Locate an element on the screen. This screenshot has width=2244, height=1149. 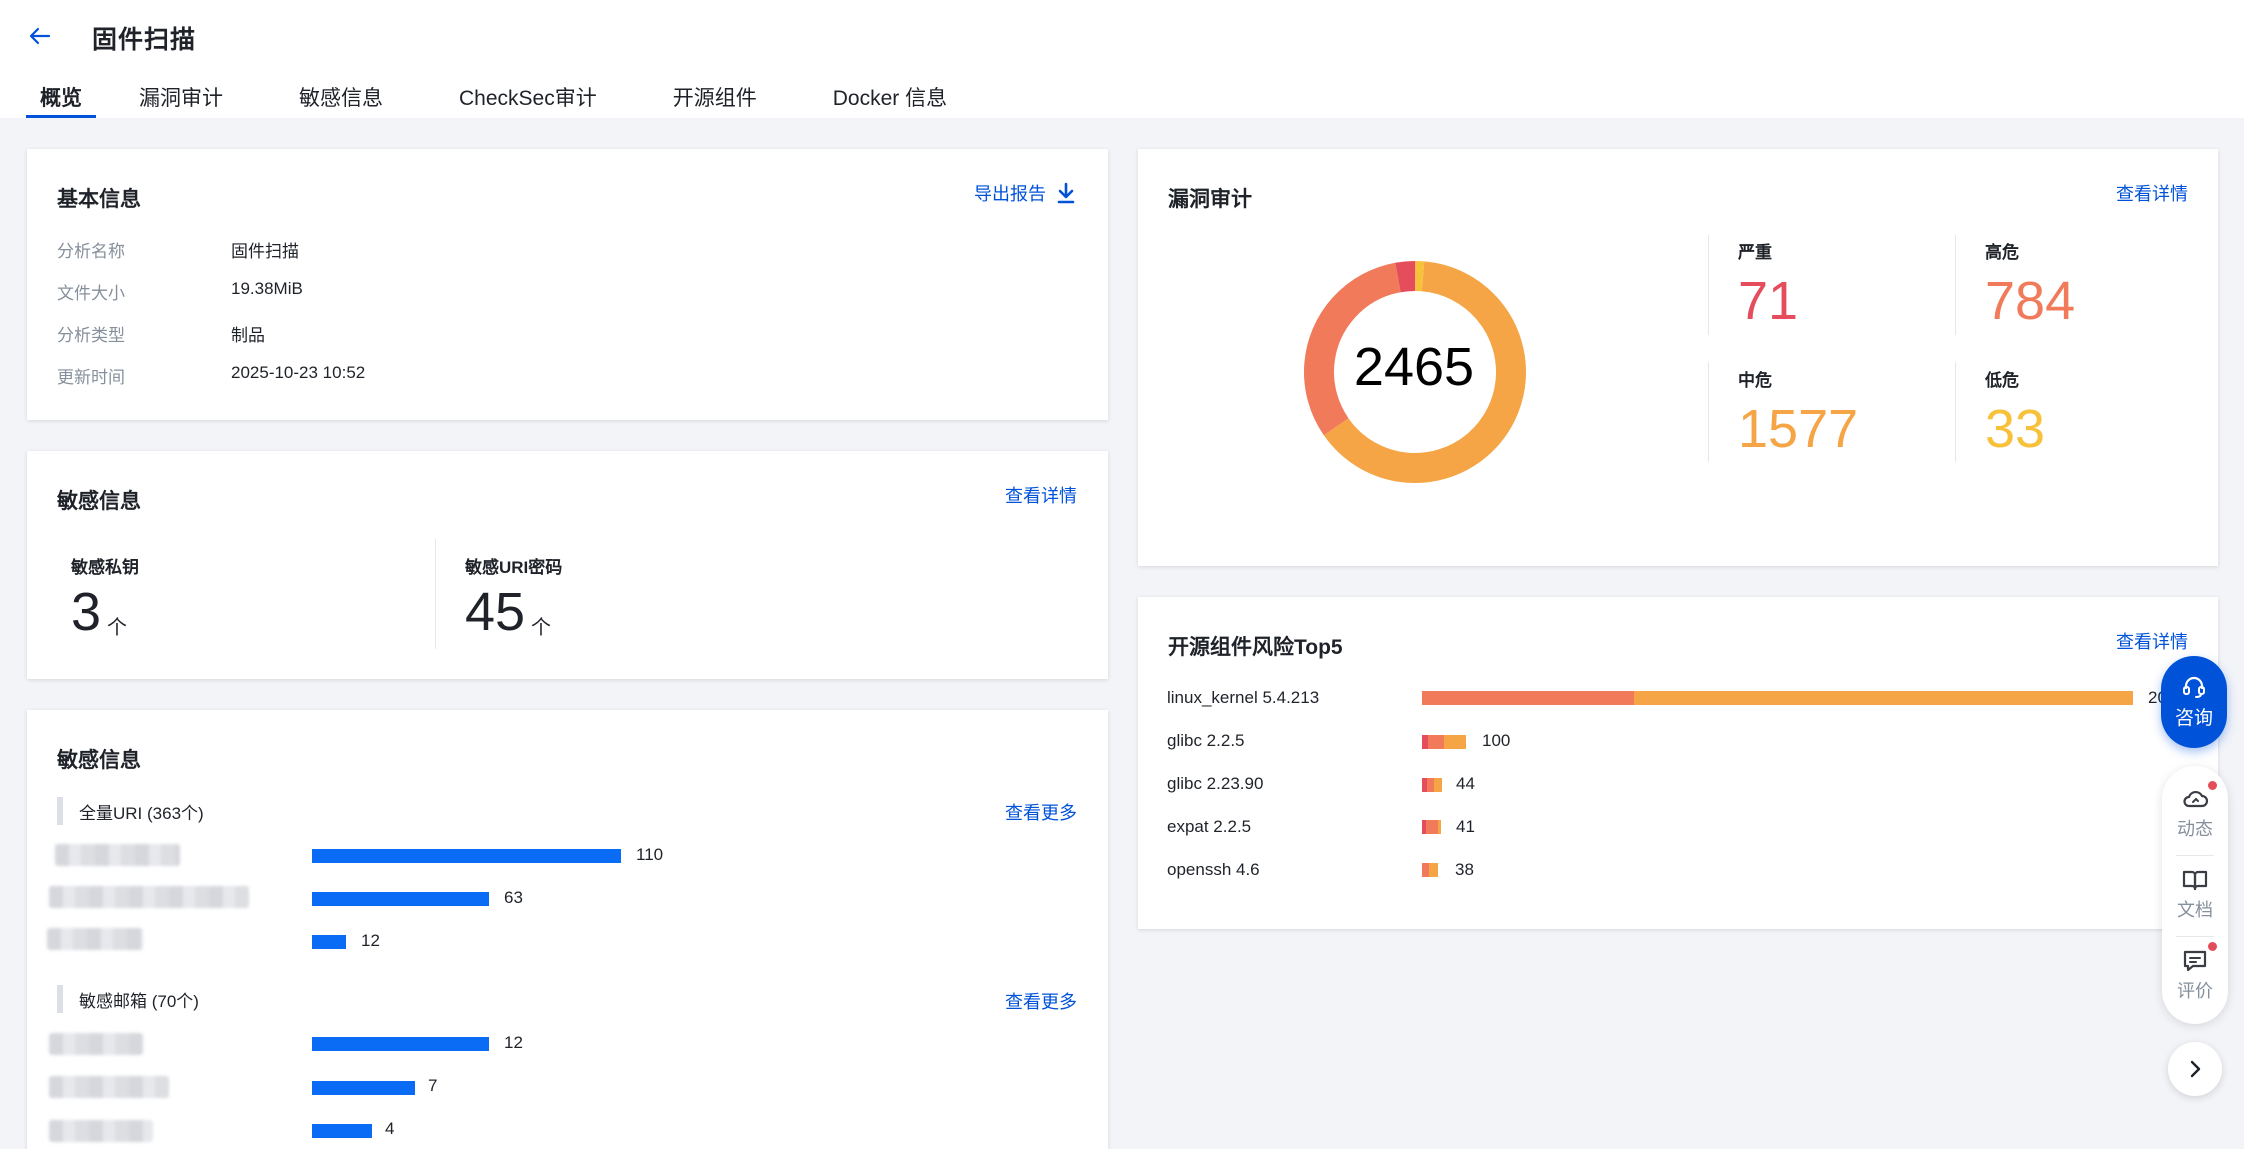
component-value: 41 is located at coordinates (1465, 826).